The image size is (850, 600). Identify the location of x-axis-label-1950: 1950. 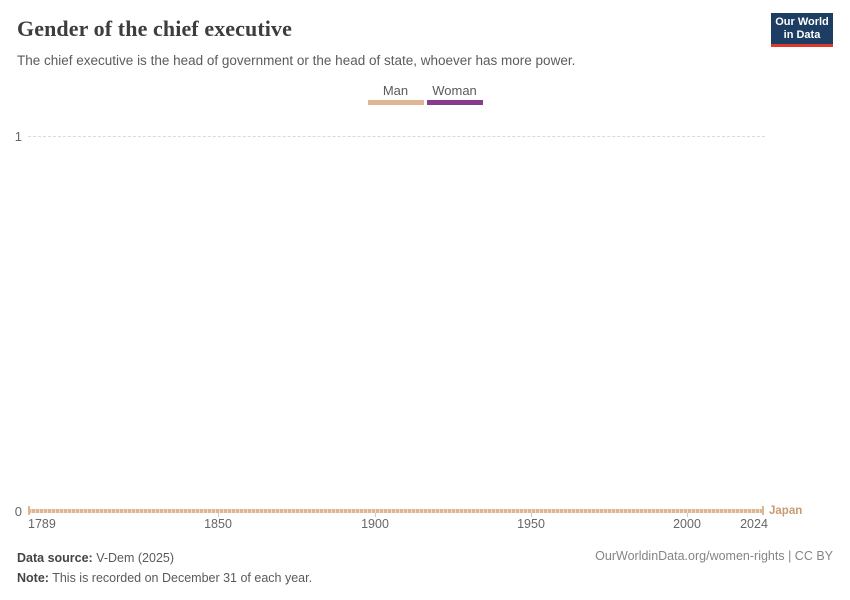
(531, 524).